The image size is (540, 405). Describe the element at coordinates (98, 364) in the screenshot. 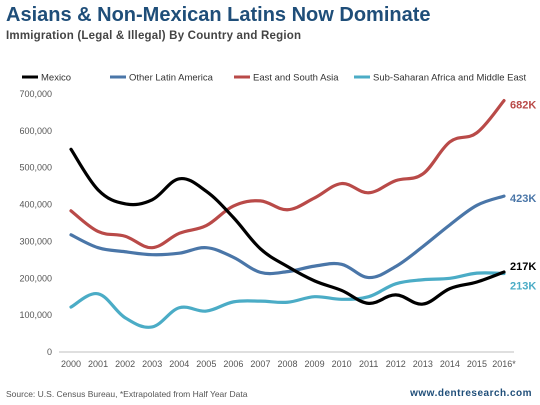

I see `x-tick-label: 2001` at that location.